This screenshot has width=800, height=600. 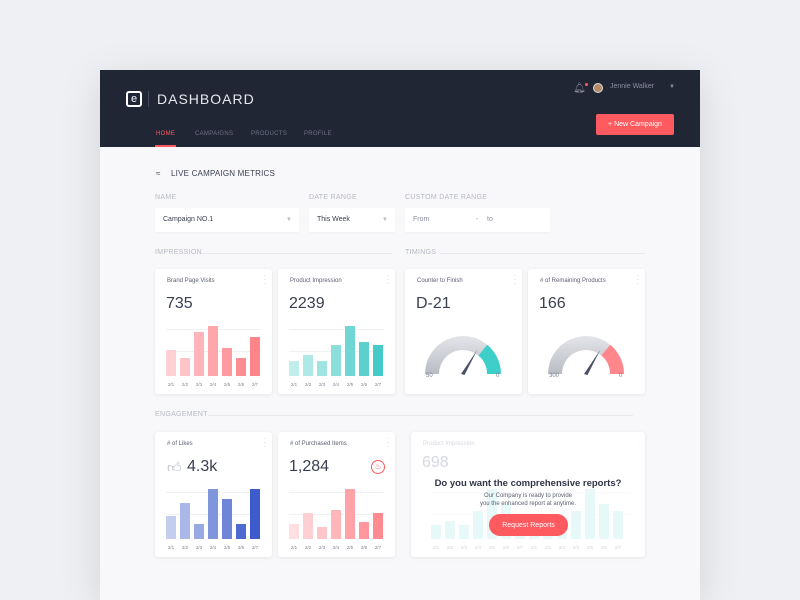 I want to click on page-title: DASHBOARD, so click(x=206, y=99).